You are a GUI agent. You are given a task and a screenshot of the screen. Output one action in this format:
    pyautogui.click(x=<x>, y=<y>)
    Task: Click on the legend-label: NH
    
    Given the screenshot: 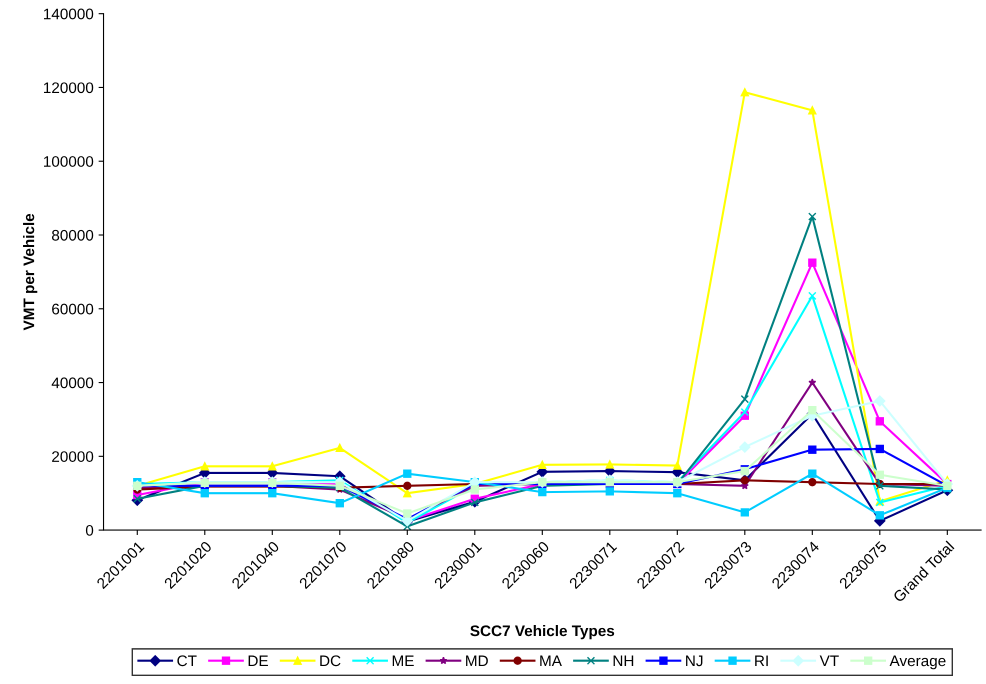 What is the action you would take?
    pyautogui.click(x=624, y=661)
    